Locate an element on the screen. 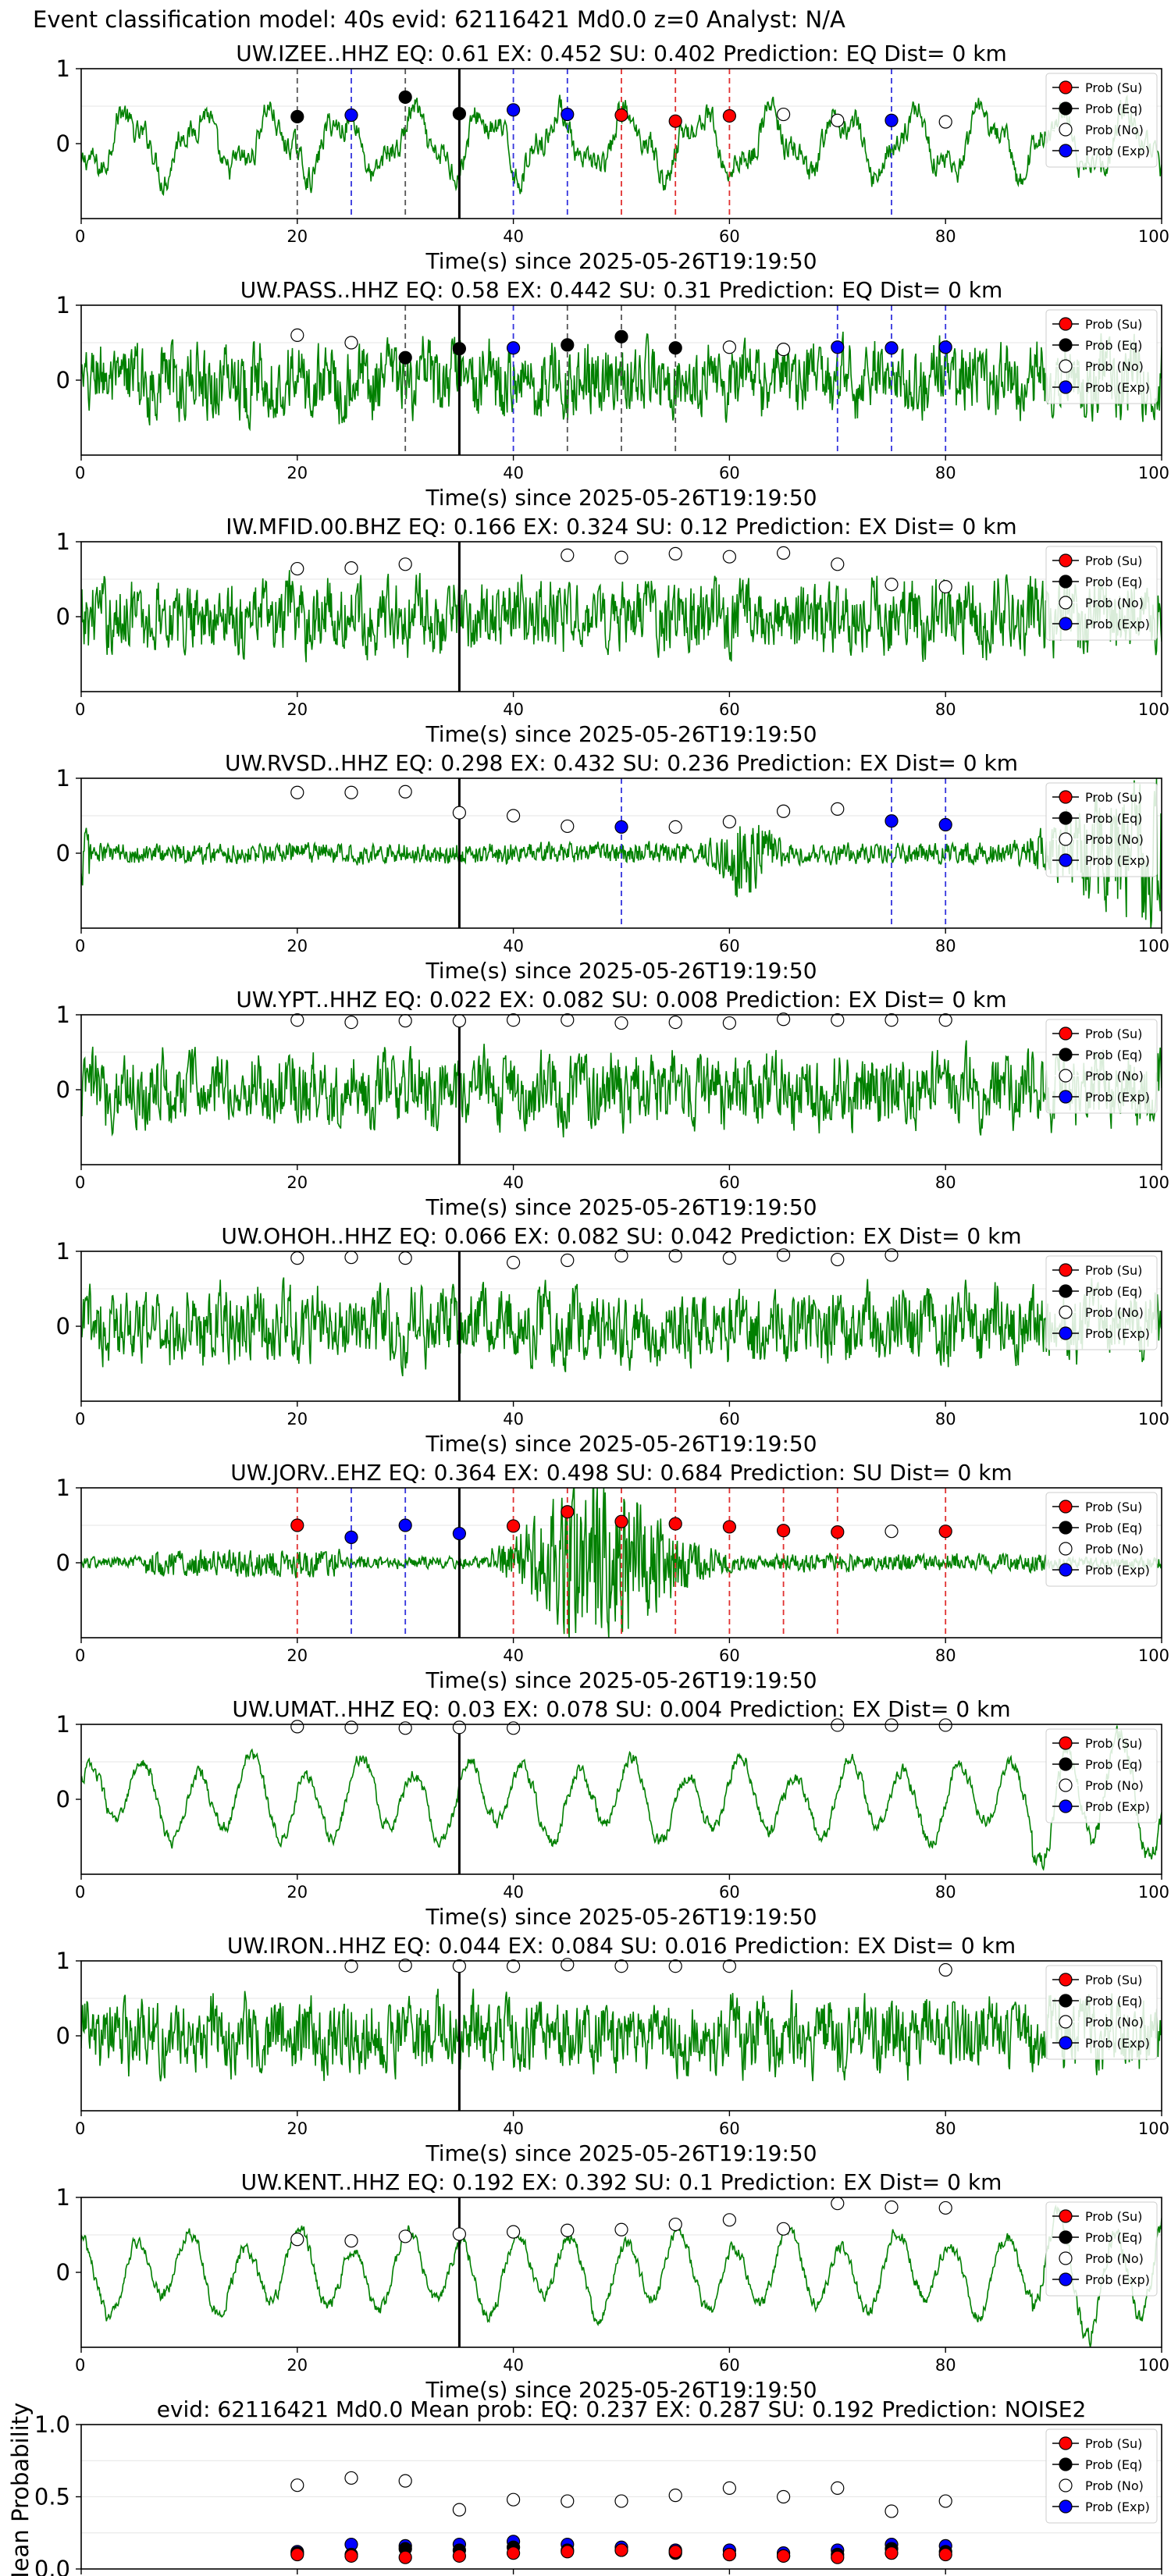 This screenshot has width=1171, height=2576. legend-label: Prob (No) is located at coordinates (1114, 2022).